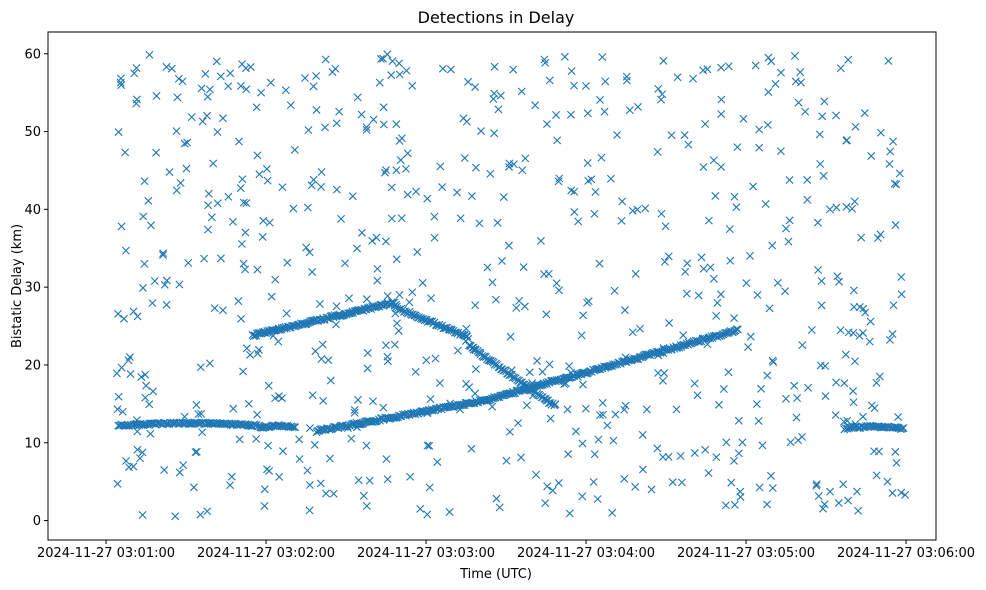 The width and height of the screenshot is (986, 590). What do you see at coordinates (32, 365) in the screenshot?
I see `y-tick-label: 20` at bounding box center [32, 365].